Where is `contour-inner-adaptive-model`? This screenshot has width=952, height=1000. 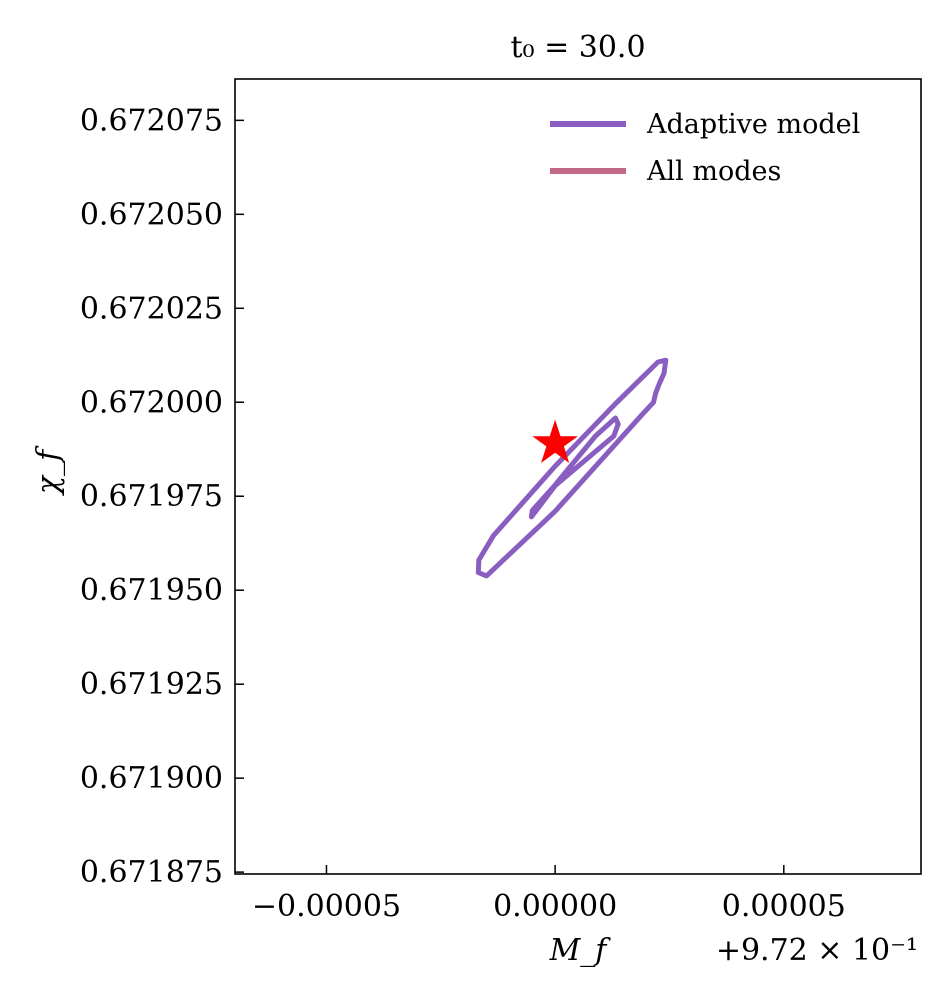 contour-inner-adaptive-model is located at coordinates (574, 467).